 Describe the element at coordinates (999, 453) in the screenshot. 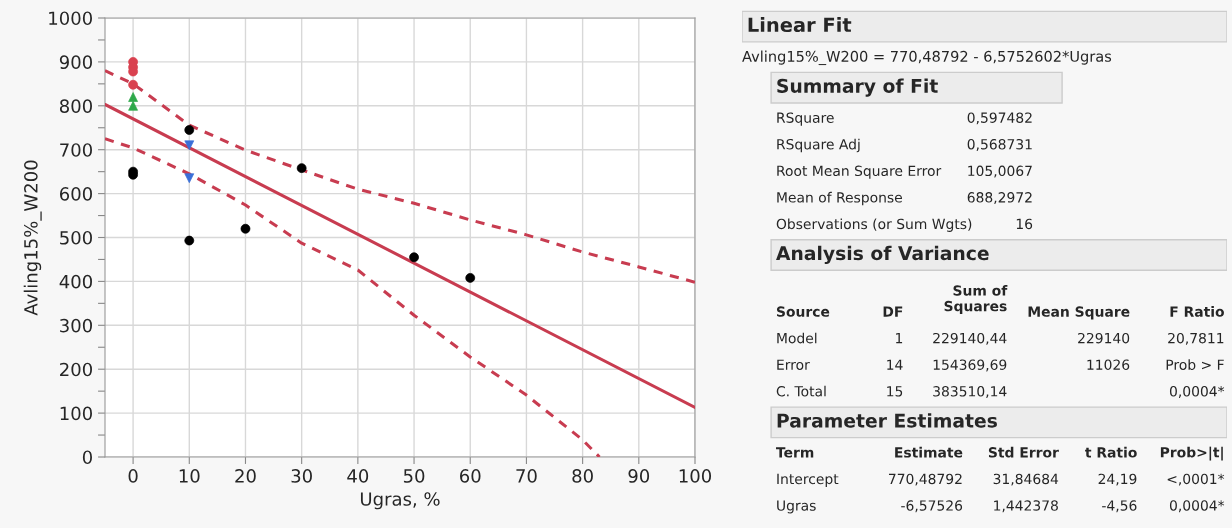

I see `text: Term Estimate Std Error t Ratio Prob>|t|` at that location.